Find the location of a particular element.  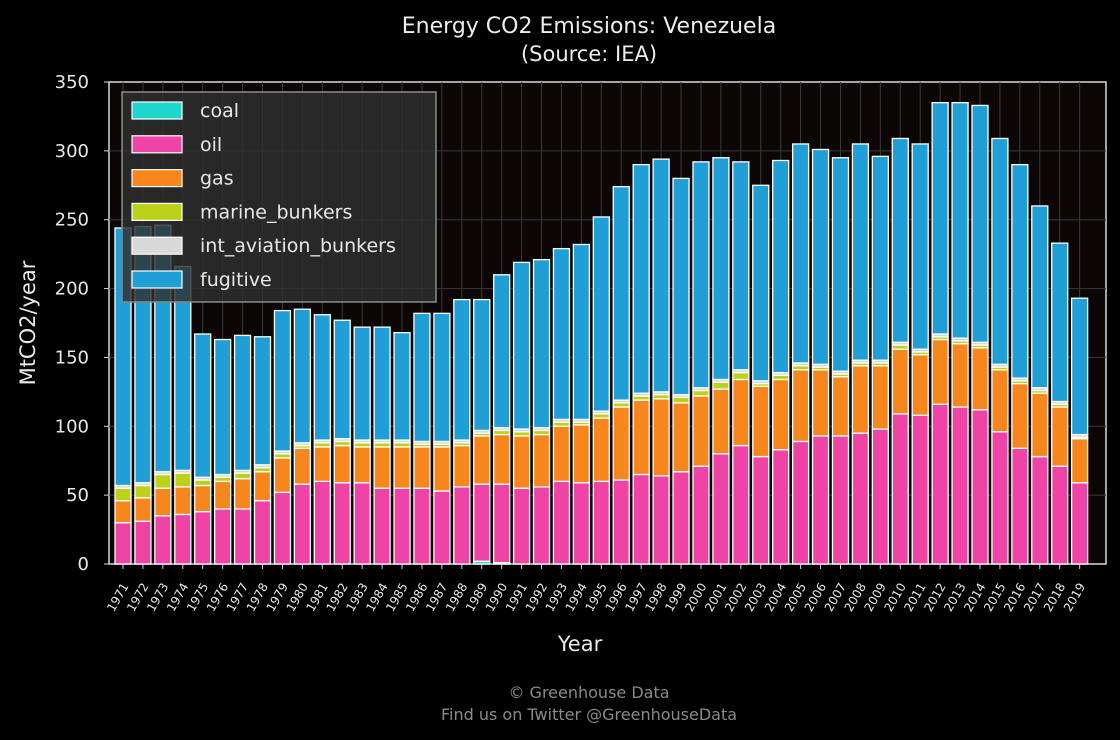

bar-segment-fugitive-1977 is located at coordinates (242, 403).